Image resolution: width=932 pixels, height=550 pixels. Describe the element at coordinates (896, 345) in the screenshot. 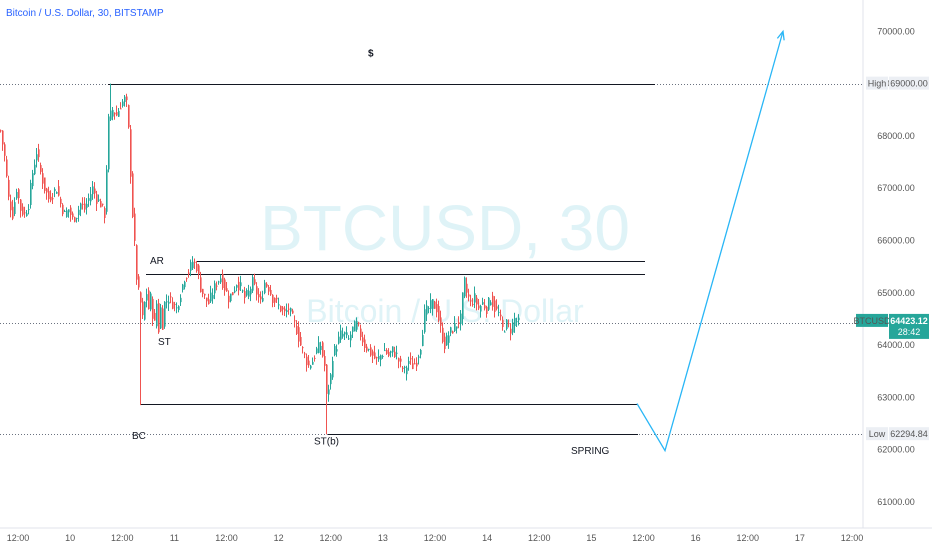

I see `y-tick-label: 64000.00` at that location.